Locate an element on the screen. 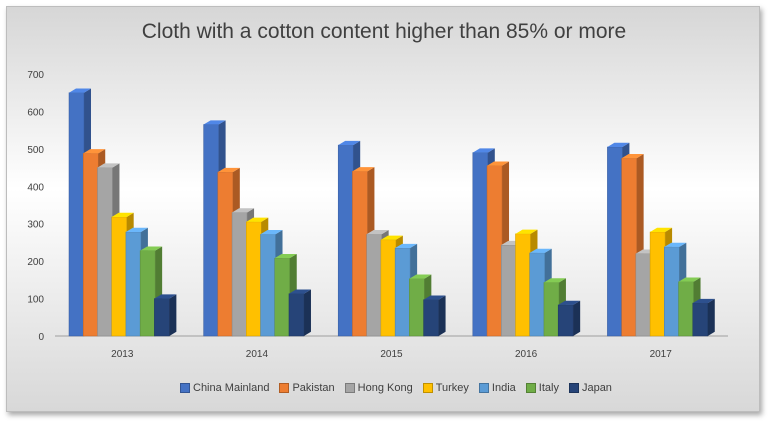  legend-item: Italy is located at coordinates (542, 388).